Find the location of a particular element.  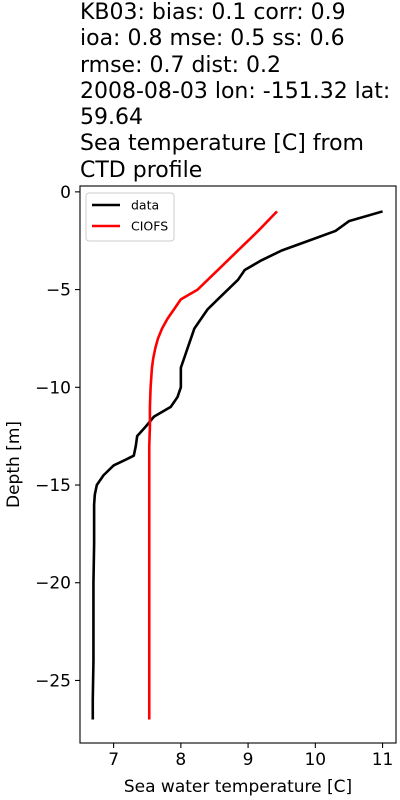

legend-box is located at coordinates (130, 217).